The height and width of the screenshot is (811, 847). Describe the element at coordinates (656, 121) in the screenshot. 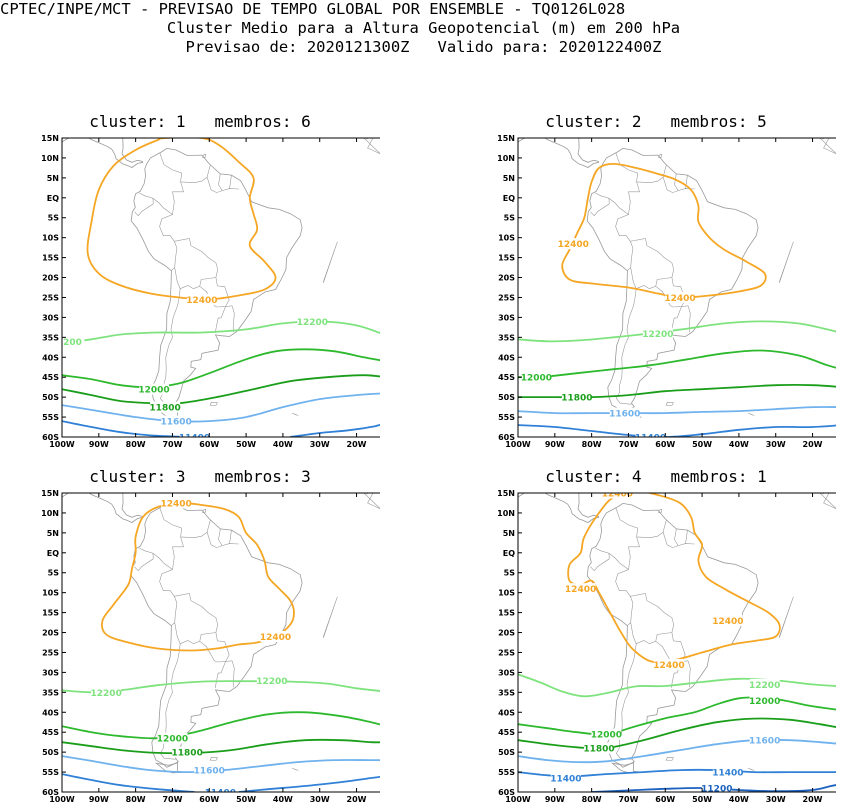

I see `panel-title: cluster: 2 membros: 5` at that location.